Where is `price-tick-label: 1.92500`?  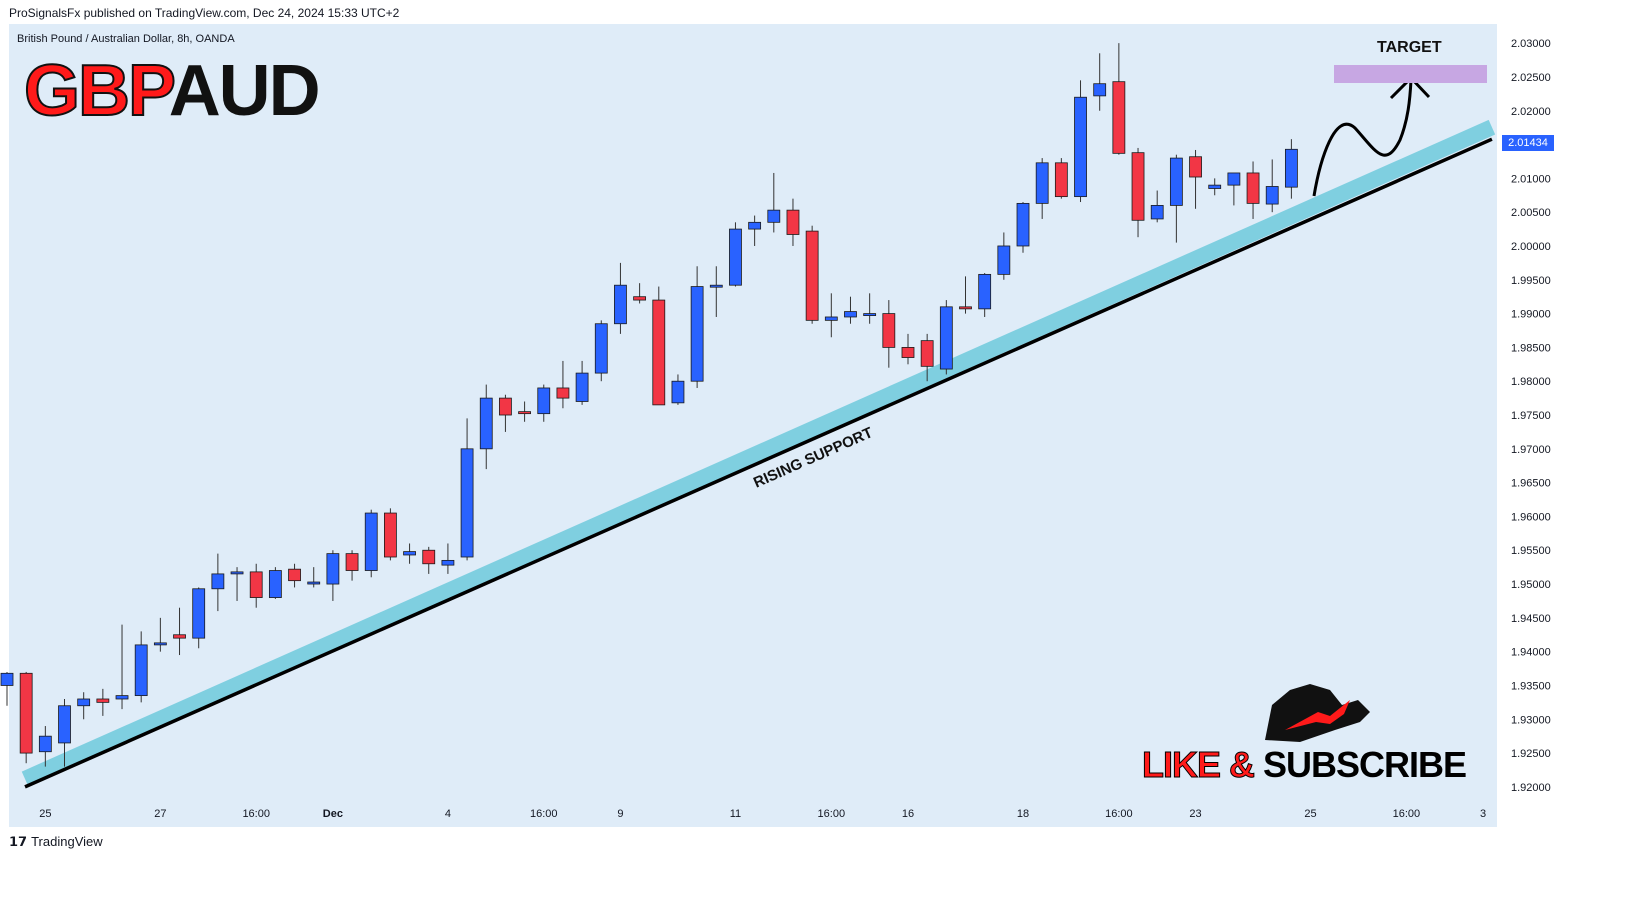
price-tick-label: 1.92500 is located at coordinates (1531, 754).